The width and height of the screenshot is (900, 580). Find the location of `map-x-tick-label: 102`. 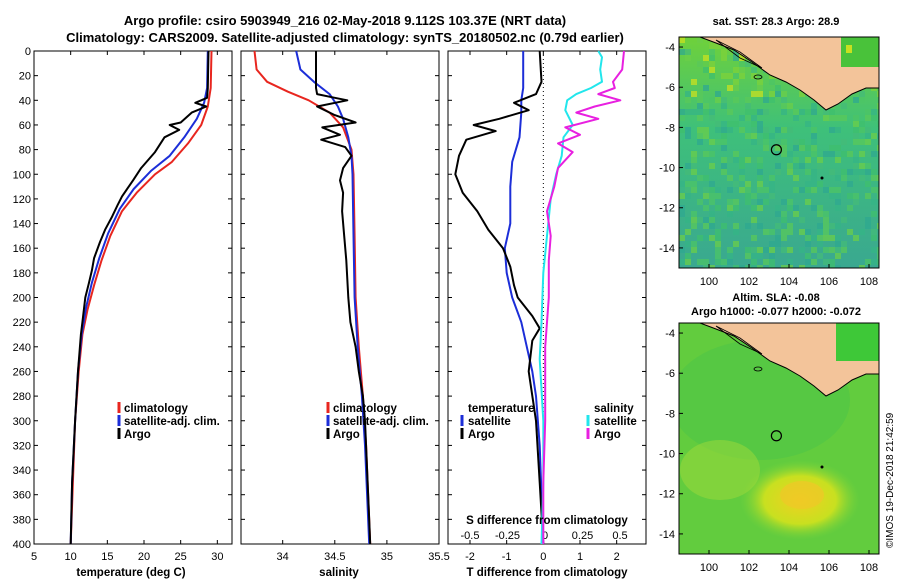

map-x-tick-label: 102 is located at coordinates (749, 568).